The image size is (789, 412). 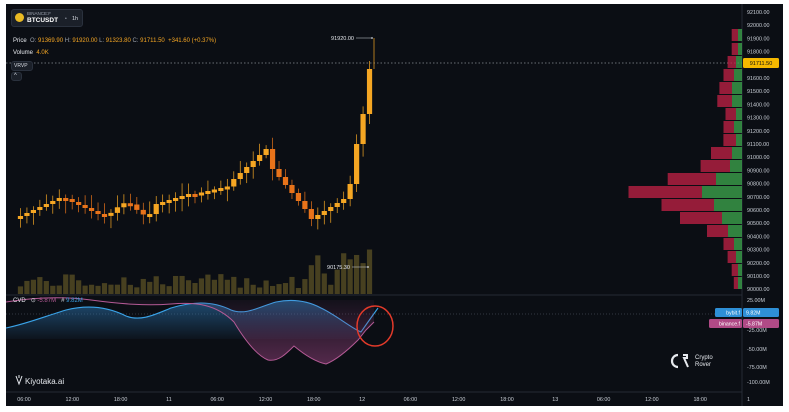 What do you see at coordinates (685, 159) in the screenshot?
I see `volume-profile` at bounding box center [685, 159].